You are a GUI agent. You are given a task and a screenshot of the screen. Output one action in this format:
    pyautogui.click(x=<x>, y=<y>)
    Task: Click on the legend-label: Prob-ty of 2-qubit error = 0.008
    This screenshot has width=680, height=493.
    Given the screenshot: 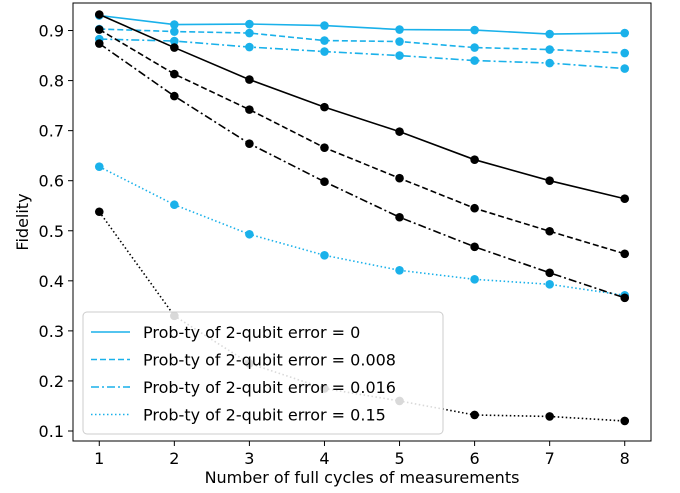 What is the action you would take?
    pyautogui.click(x=269, y=360)
    